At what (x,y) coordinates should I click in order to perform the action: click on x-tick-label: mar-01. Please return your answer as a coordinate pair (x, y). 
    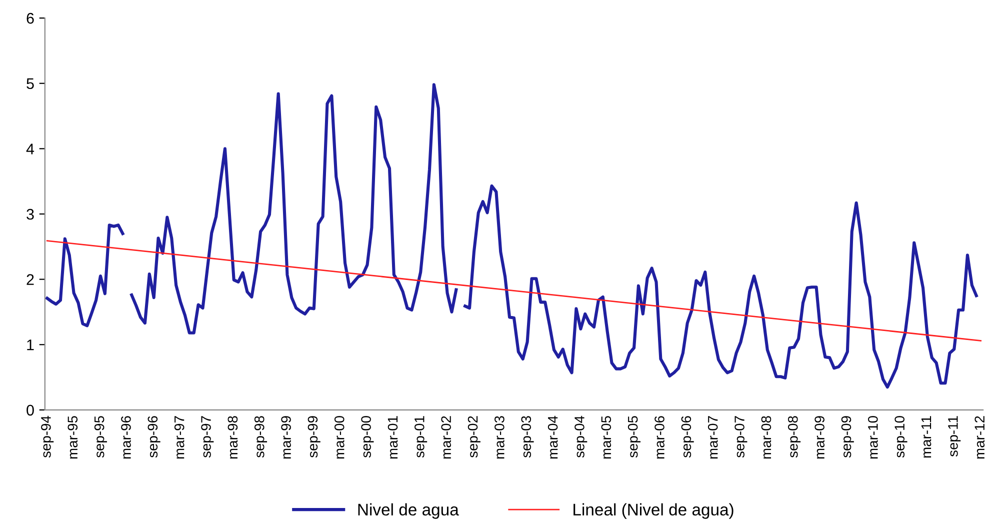
    Looking at the image, I should click on (393, 437).